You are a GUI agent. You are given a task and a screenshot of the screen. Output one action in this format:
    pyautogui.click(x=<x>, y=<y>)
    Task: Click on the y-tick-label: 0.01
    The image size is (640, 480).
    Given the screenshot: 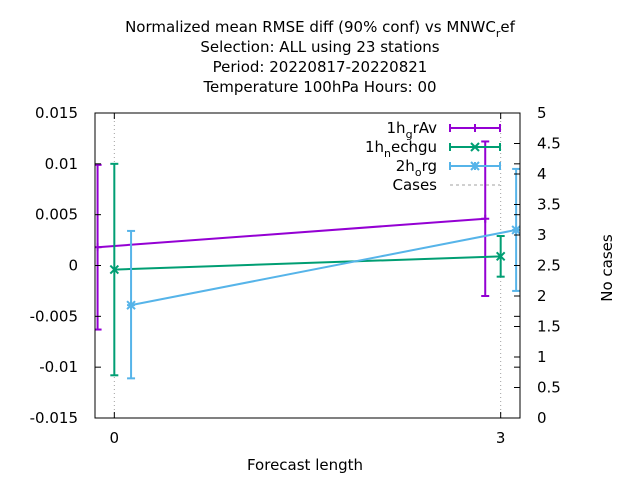 What is the action you would take?
    pyautogui.click(x=61, y=164)
    